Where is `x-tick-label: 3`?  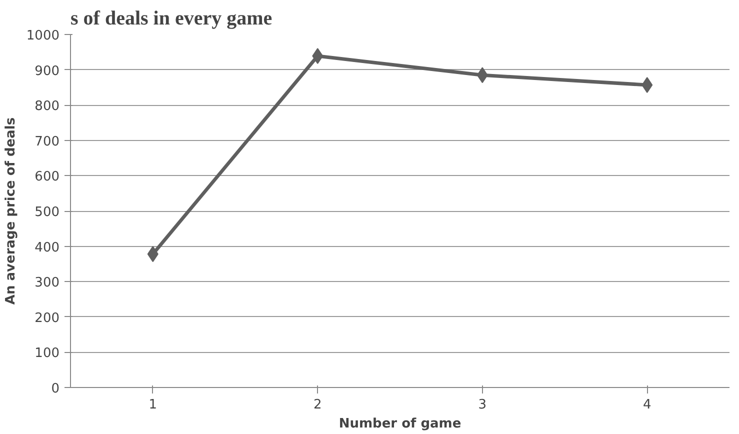
x-tick-label: 3 is located at coordinates (482, 405).